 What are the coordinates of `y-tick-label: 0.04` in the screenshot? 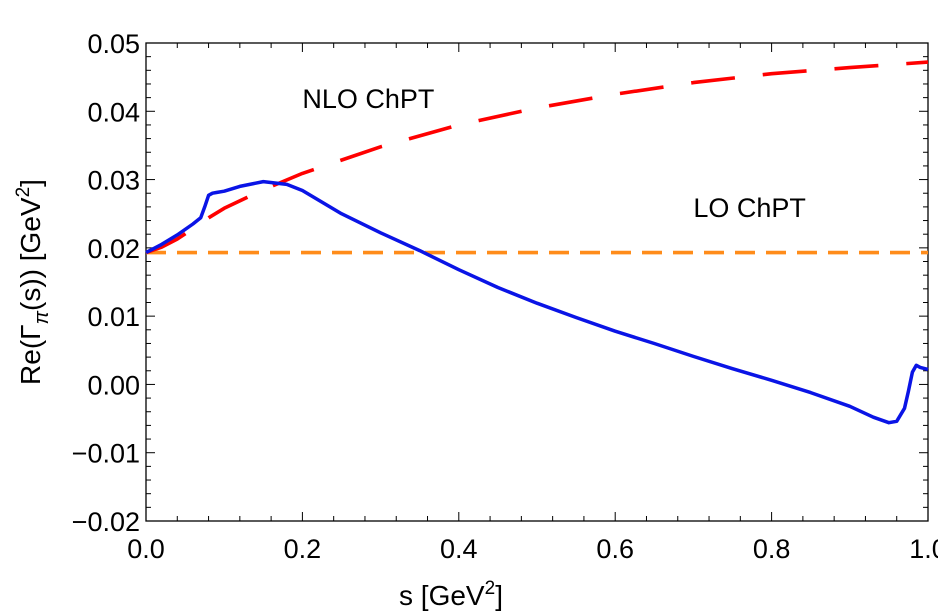 It's located at (113, 112).